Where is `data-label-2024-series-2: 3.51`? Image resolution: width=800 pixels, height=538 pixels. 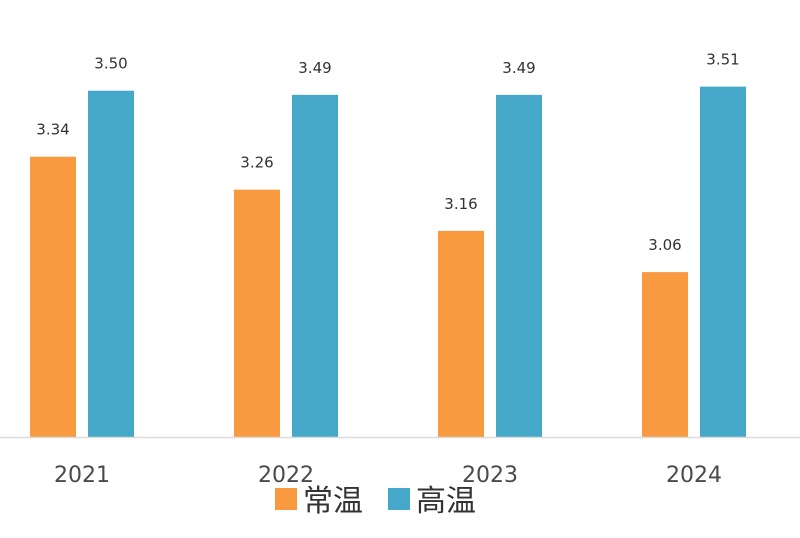 data-label-2024-series-2: 3.51 is located at coordinates (722, 60).